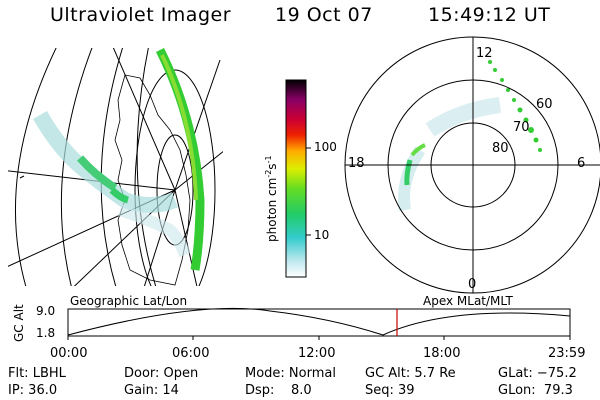 The width and height of the screenshot is (600, 400). I want to click on xtick-2359: 23:59, so click(567, 353).